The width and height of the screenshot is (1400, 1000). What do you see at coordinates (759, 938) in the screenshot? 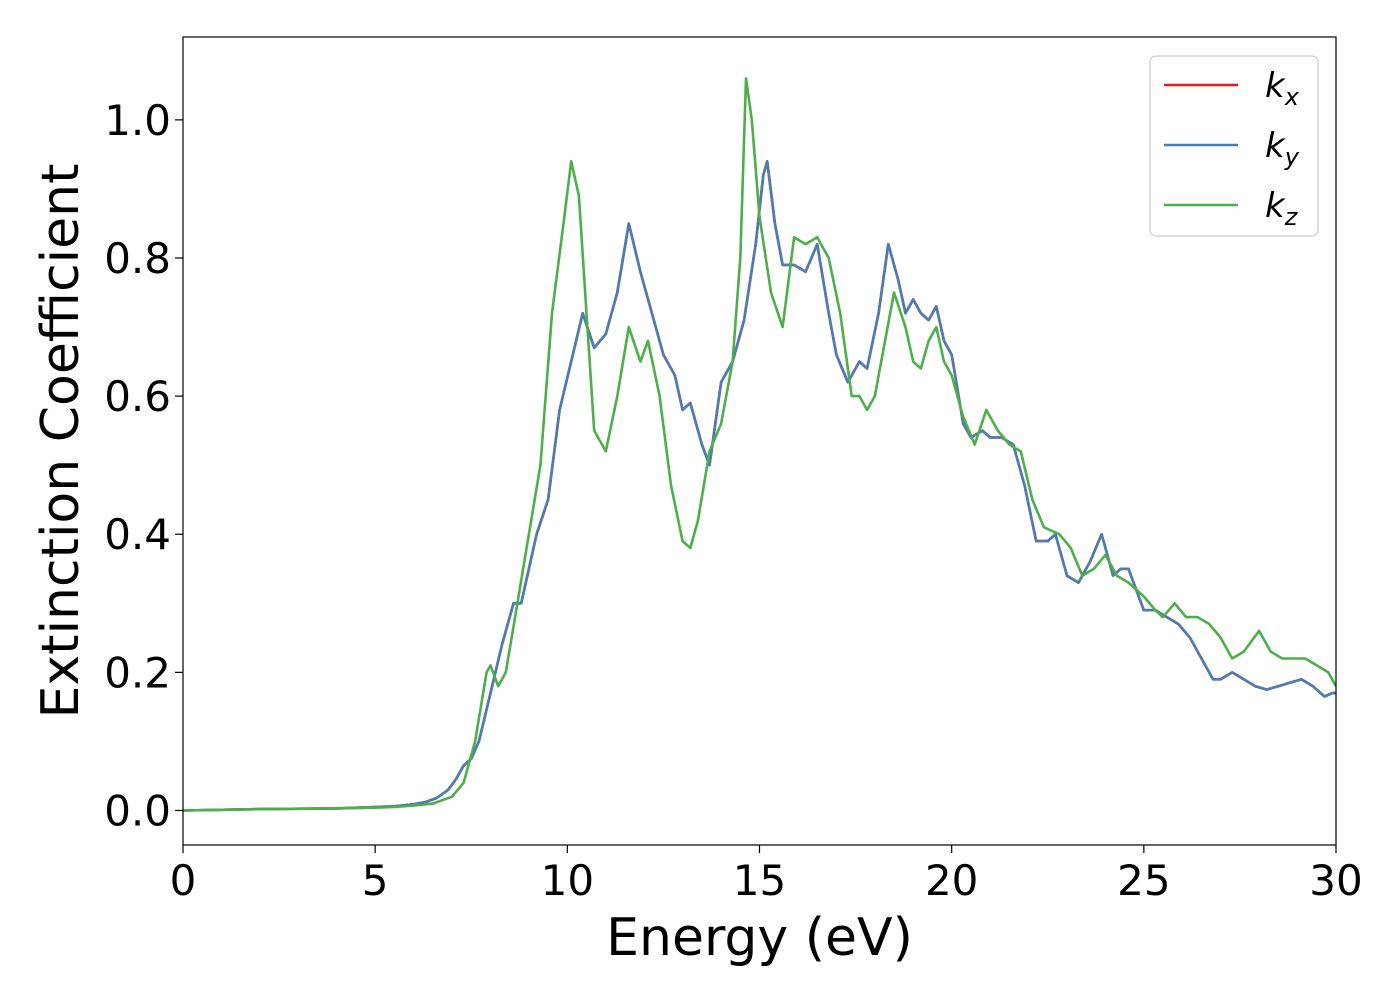
I see `x-axis-label: Energy (eV)` at bounding box center [759, 938].